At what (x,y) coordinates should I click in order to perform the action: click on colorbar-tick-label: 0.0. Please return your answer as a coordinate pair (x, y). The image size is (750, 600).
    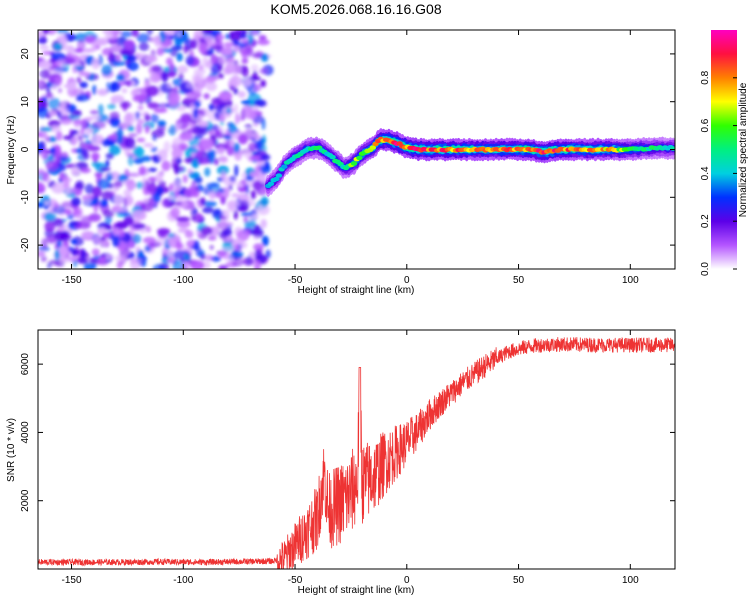
    Looking at the image, I should click on (705, 269).